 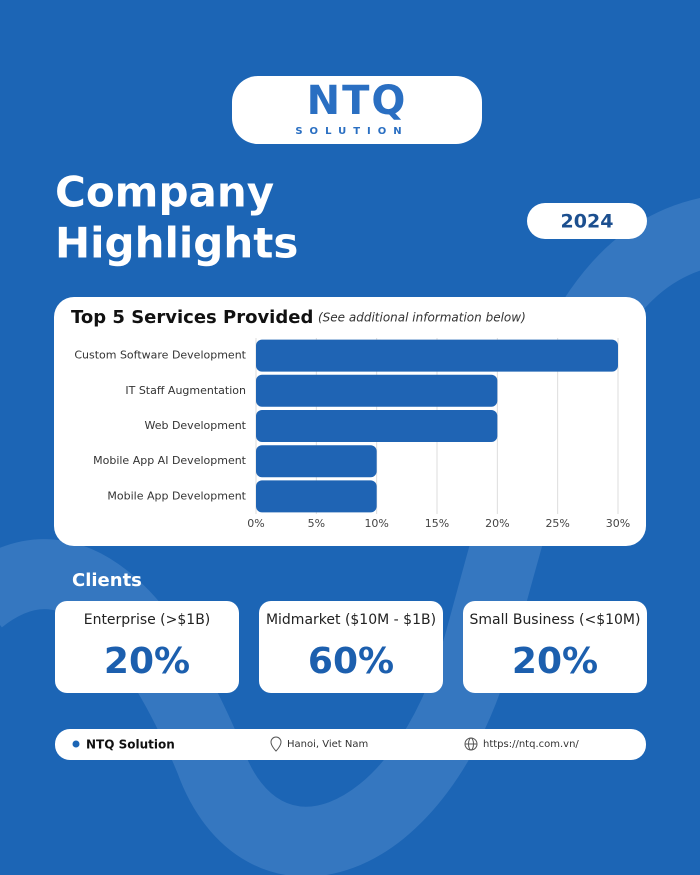 I want to click on logo-card, so click(x=357, y=110).